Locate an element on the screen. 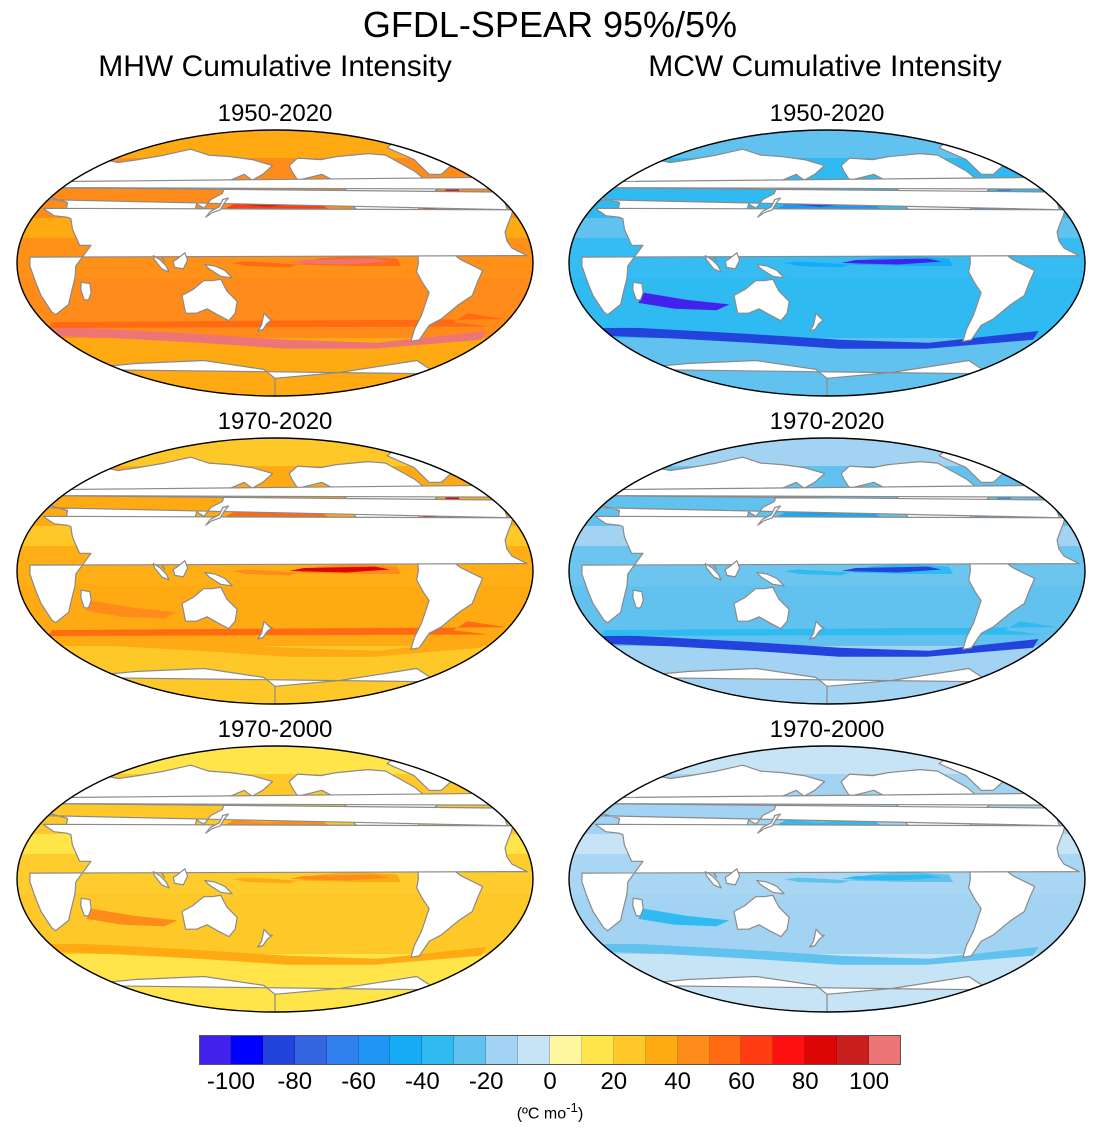 The image size is (1100, 1136). colorbar-tick-label: 40 is located at coordinates (677, 1081).